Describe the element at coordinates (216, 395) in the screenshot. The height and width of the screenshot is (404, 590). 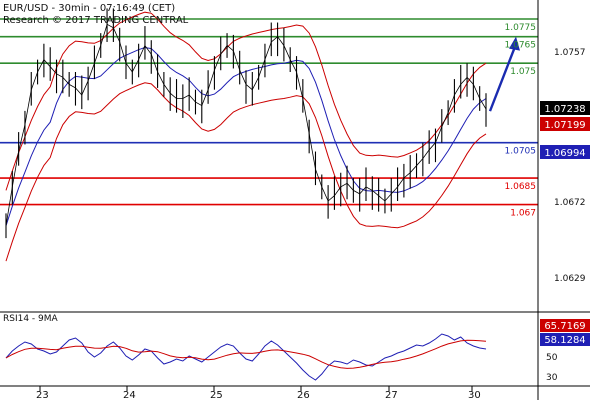
I see `x-tick-label: 25` at that location.